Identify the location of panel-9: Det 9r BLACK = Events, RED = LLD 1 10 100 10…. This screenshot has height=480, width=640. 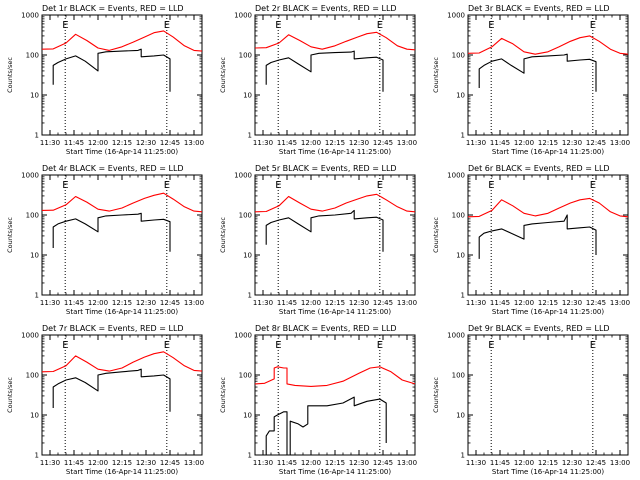
(531, 400).